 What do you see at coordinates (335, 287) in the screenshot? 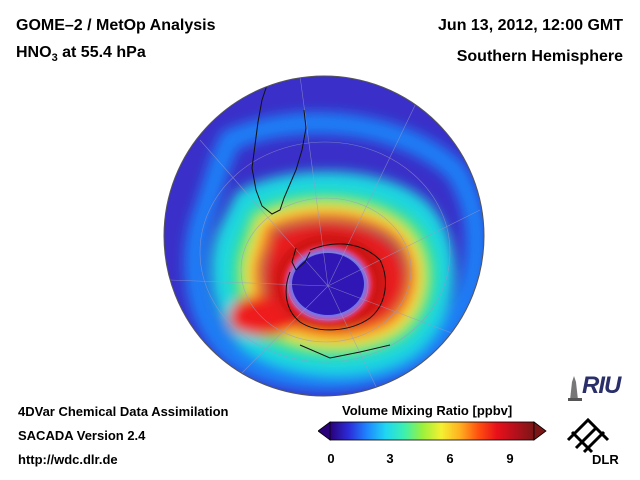
I see `antarctica-coast` at bounding box center [335, 287].